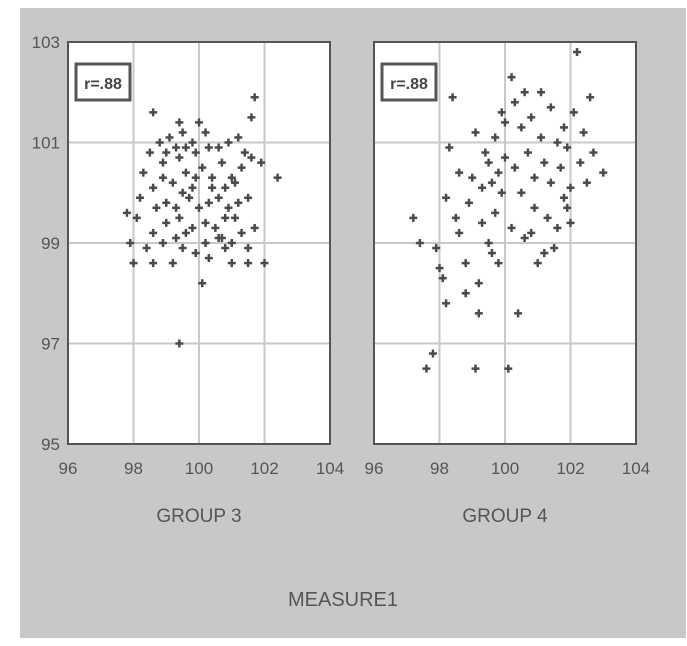 The width and height of the screenshot is (687, 646). I want to click on x-tick-label: 102, so click(570, 468).